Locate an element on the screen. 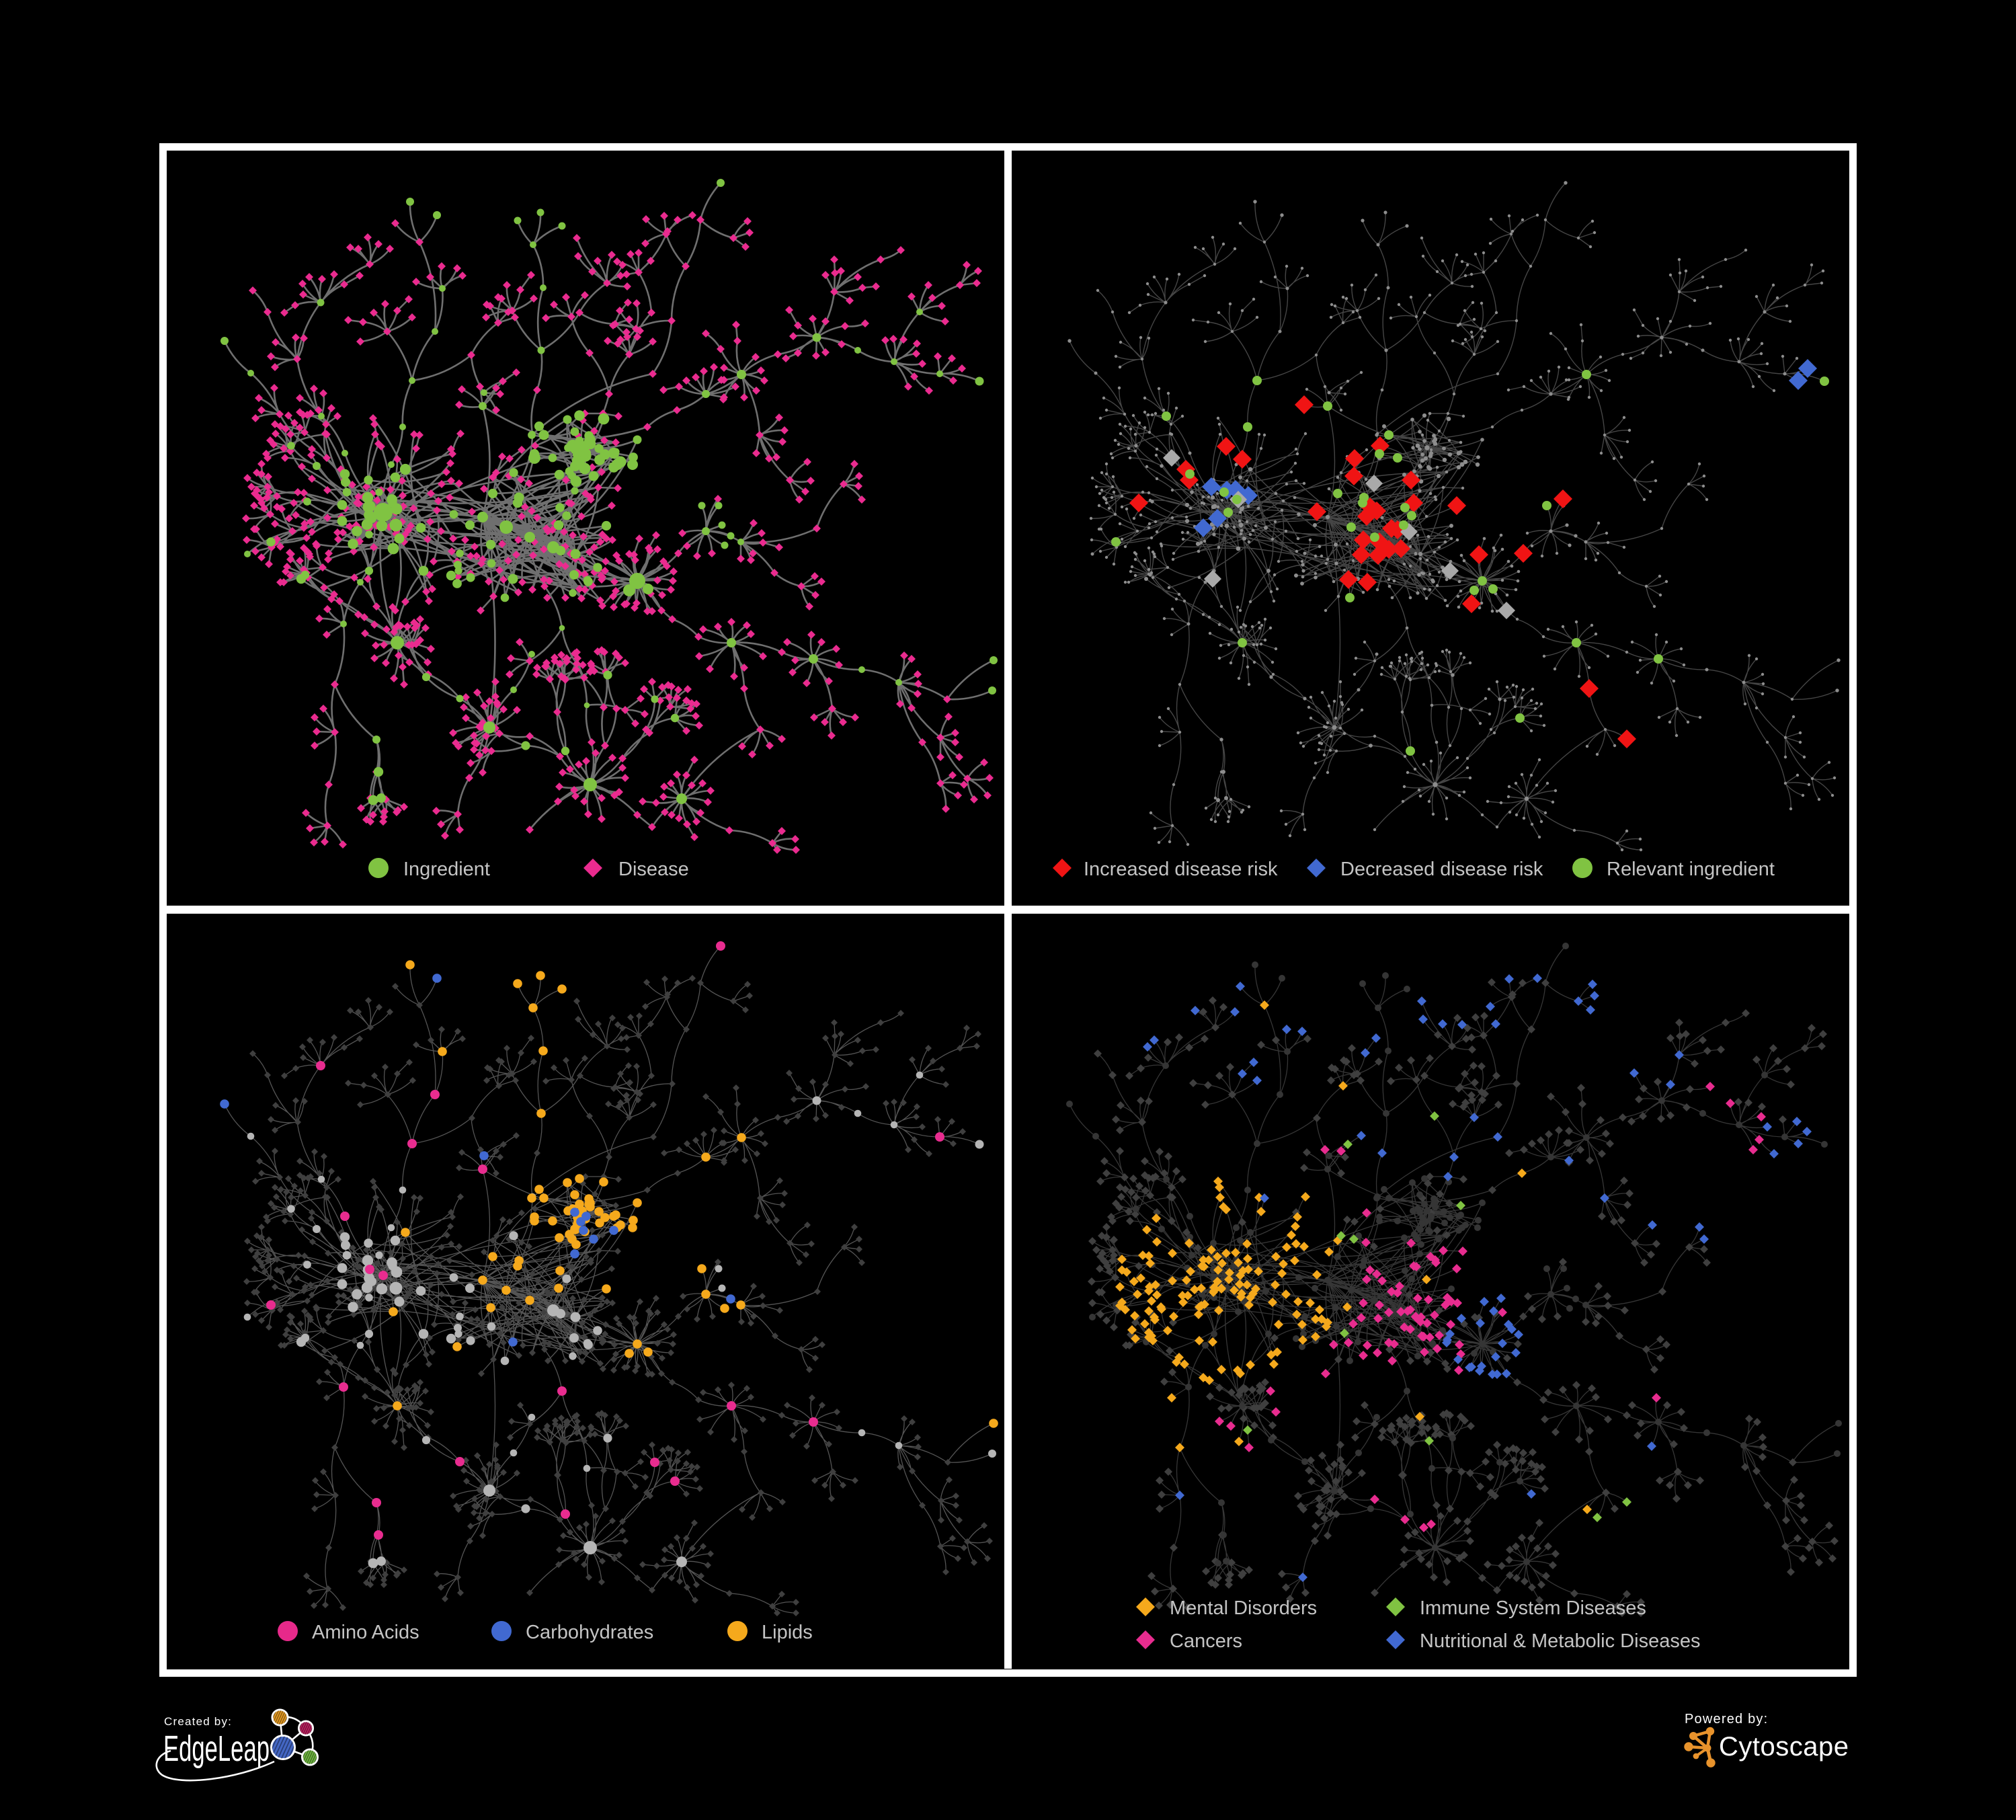 Image resolution: width=2016 pixels, height=1820 pixels. svg-text: Increased disease risk is located at coordinates (1181, 869).